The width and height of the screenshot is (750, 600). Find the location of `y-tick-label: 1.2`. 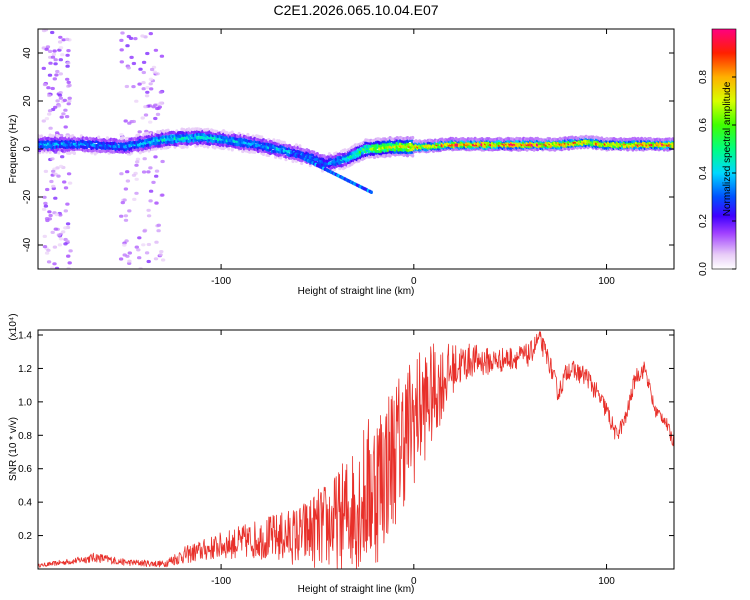

y-tick-label: 1.2 is located at coordinates (25, 369).